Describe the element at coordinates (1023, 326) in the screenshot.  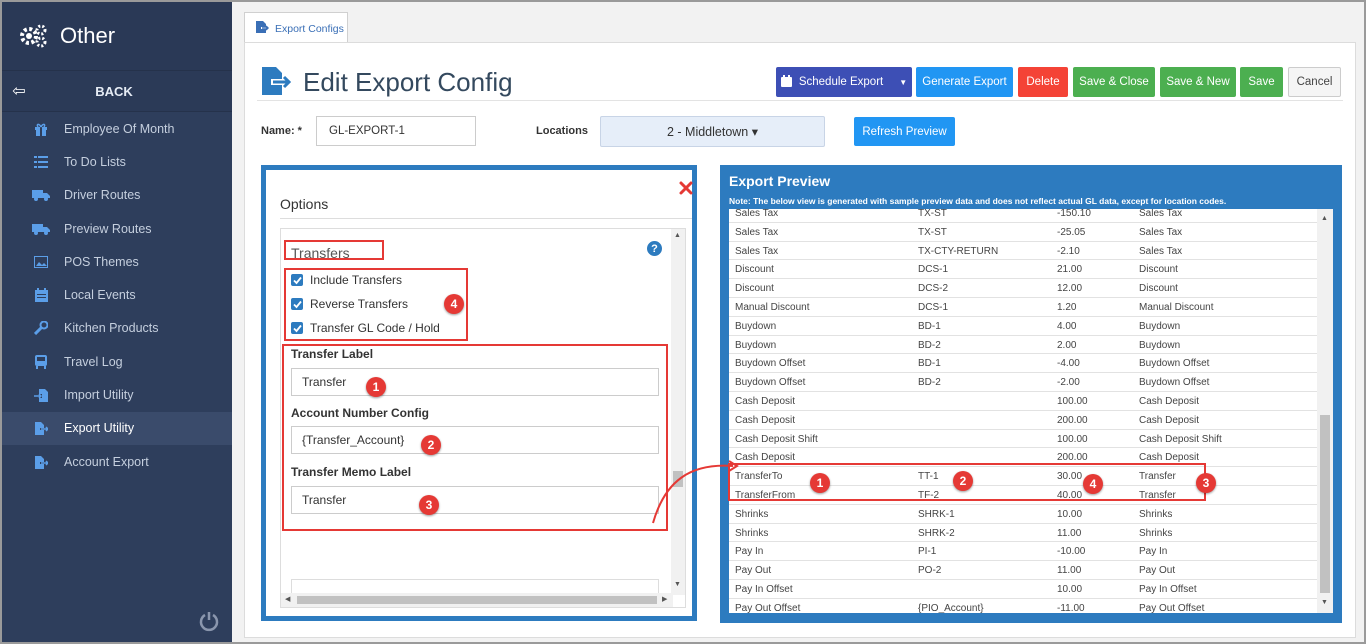
I see `table-row: Buydown BD-1 4.00 Buydown` at that location.